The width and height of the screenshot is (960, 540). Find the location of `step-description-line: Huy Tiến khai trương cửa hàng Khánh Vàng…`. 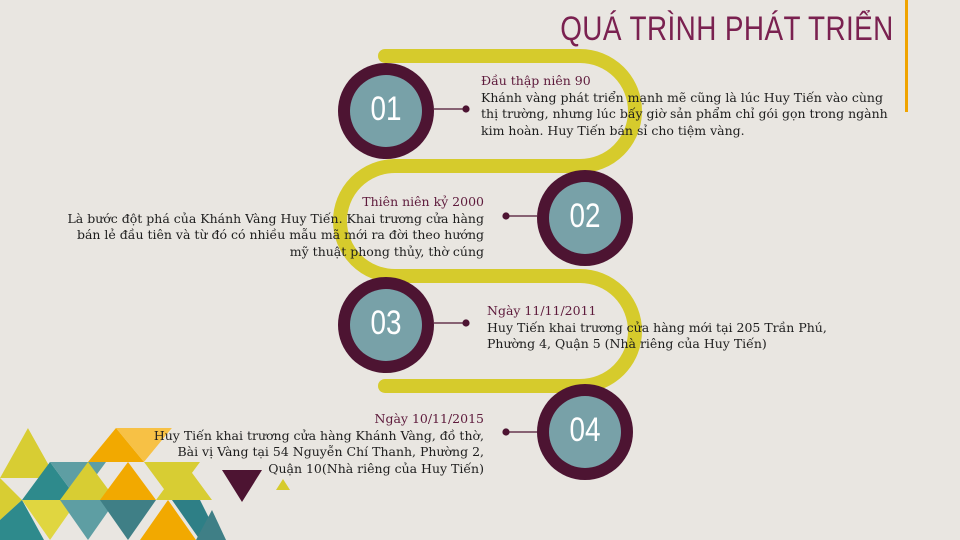

step-description-line: Huy Tiến khai trương cửa hàng Khánh Vàng… is located at coordinates (318, 435).